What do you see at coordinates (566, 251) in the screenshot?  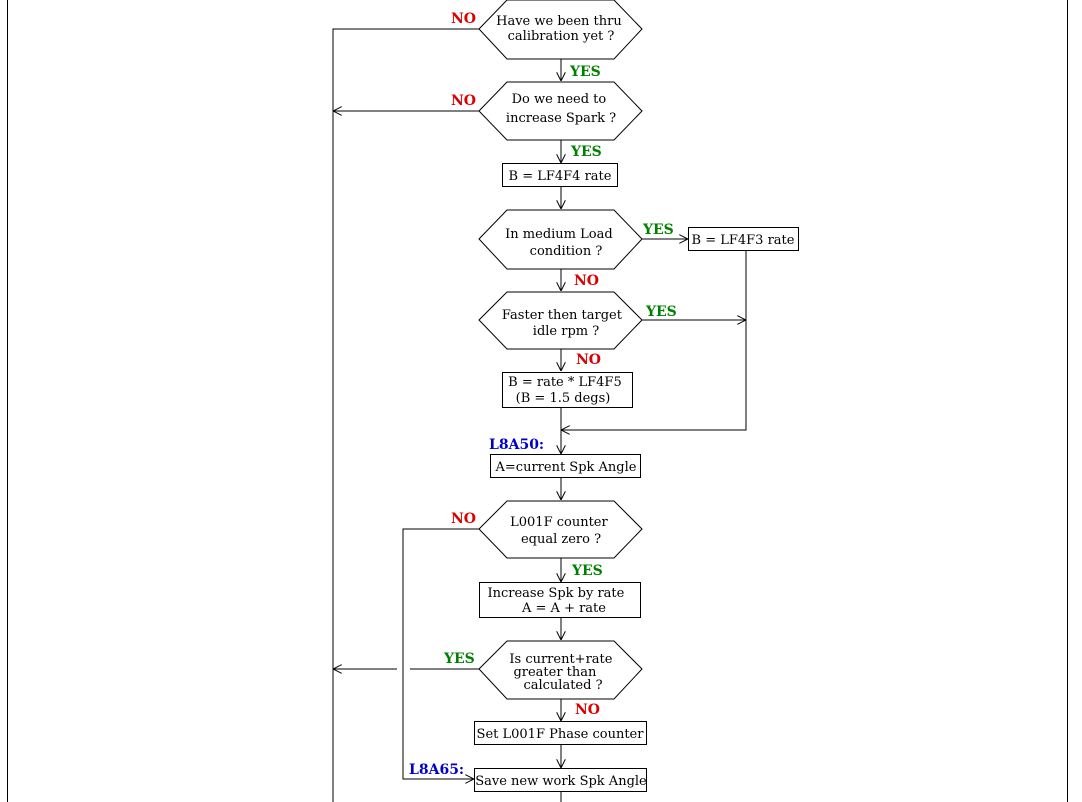 I see `decision-text: condition ?` at bounding box center [566, 251].